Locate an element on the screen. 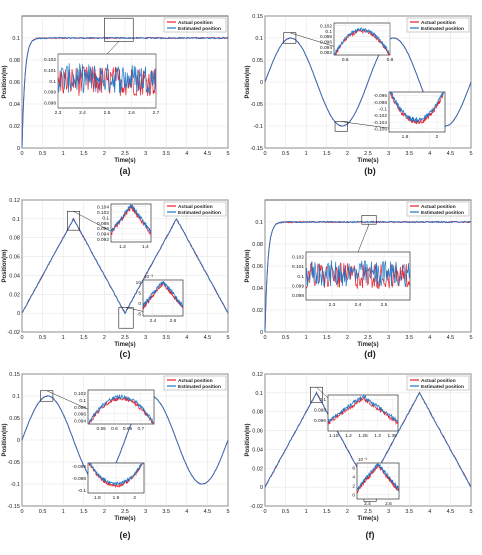 This screenshot has height=555, width=482. inset-y-tick-label: -0.098 is located at coordinates (79, 479).